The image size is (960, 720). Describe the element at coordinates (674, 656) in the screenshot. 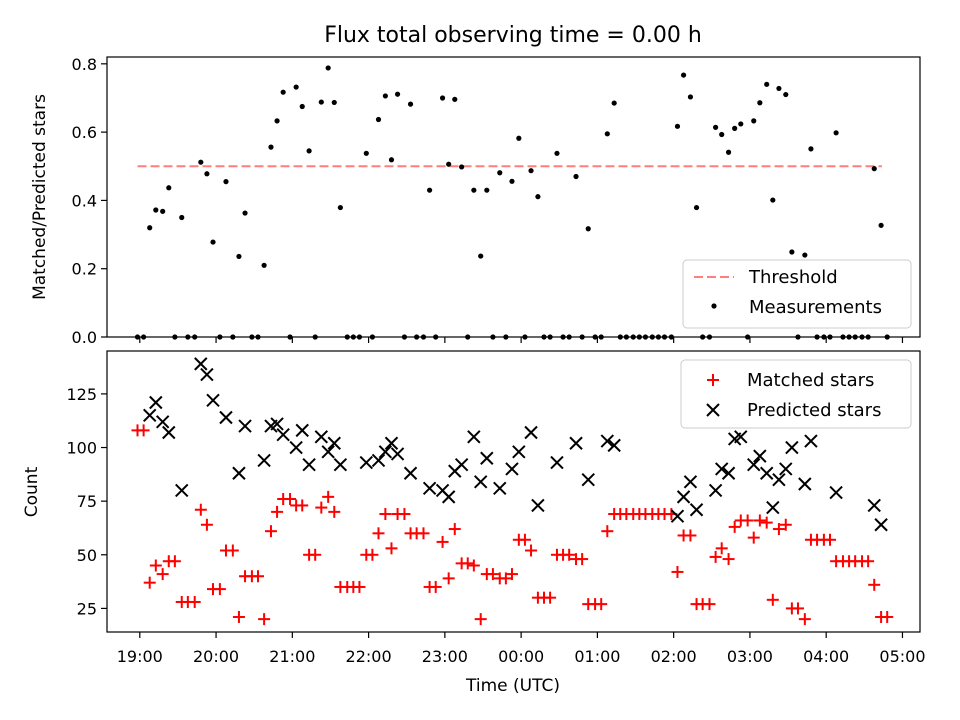

I see `x-tick-label: 02:00` at that location.